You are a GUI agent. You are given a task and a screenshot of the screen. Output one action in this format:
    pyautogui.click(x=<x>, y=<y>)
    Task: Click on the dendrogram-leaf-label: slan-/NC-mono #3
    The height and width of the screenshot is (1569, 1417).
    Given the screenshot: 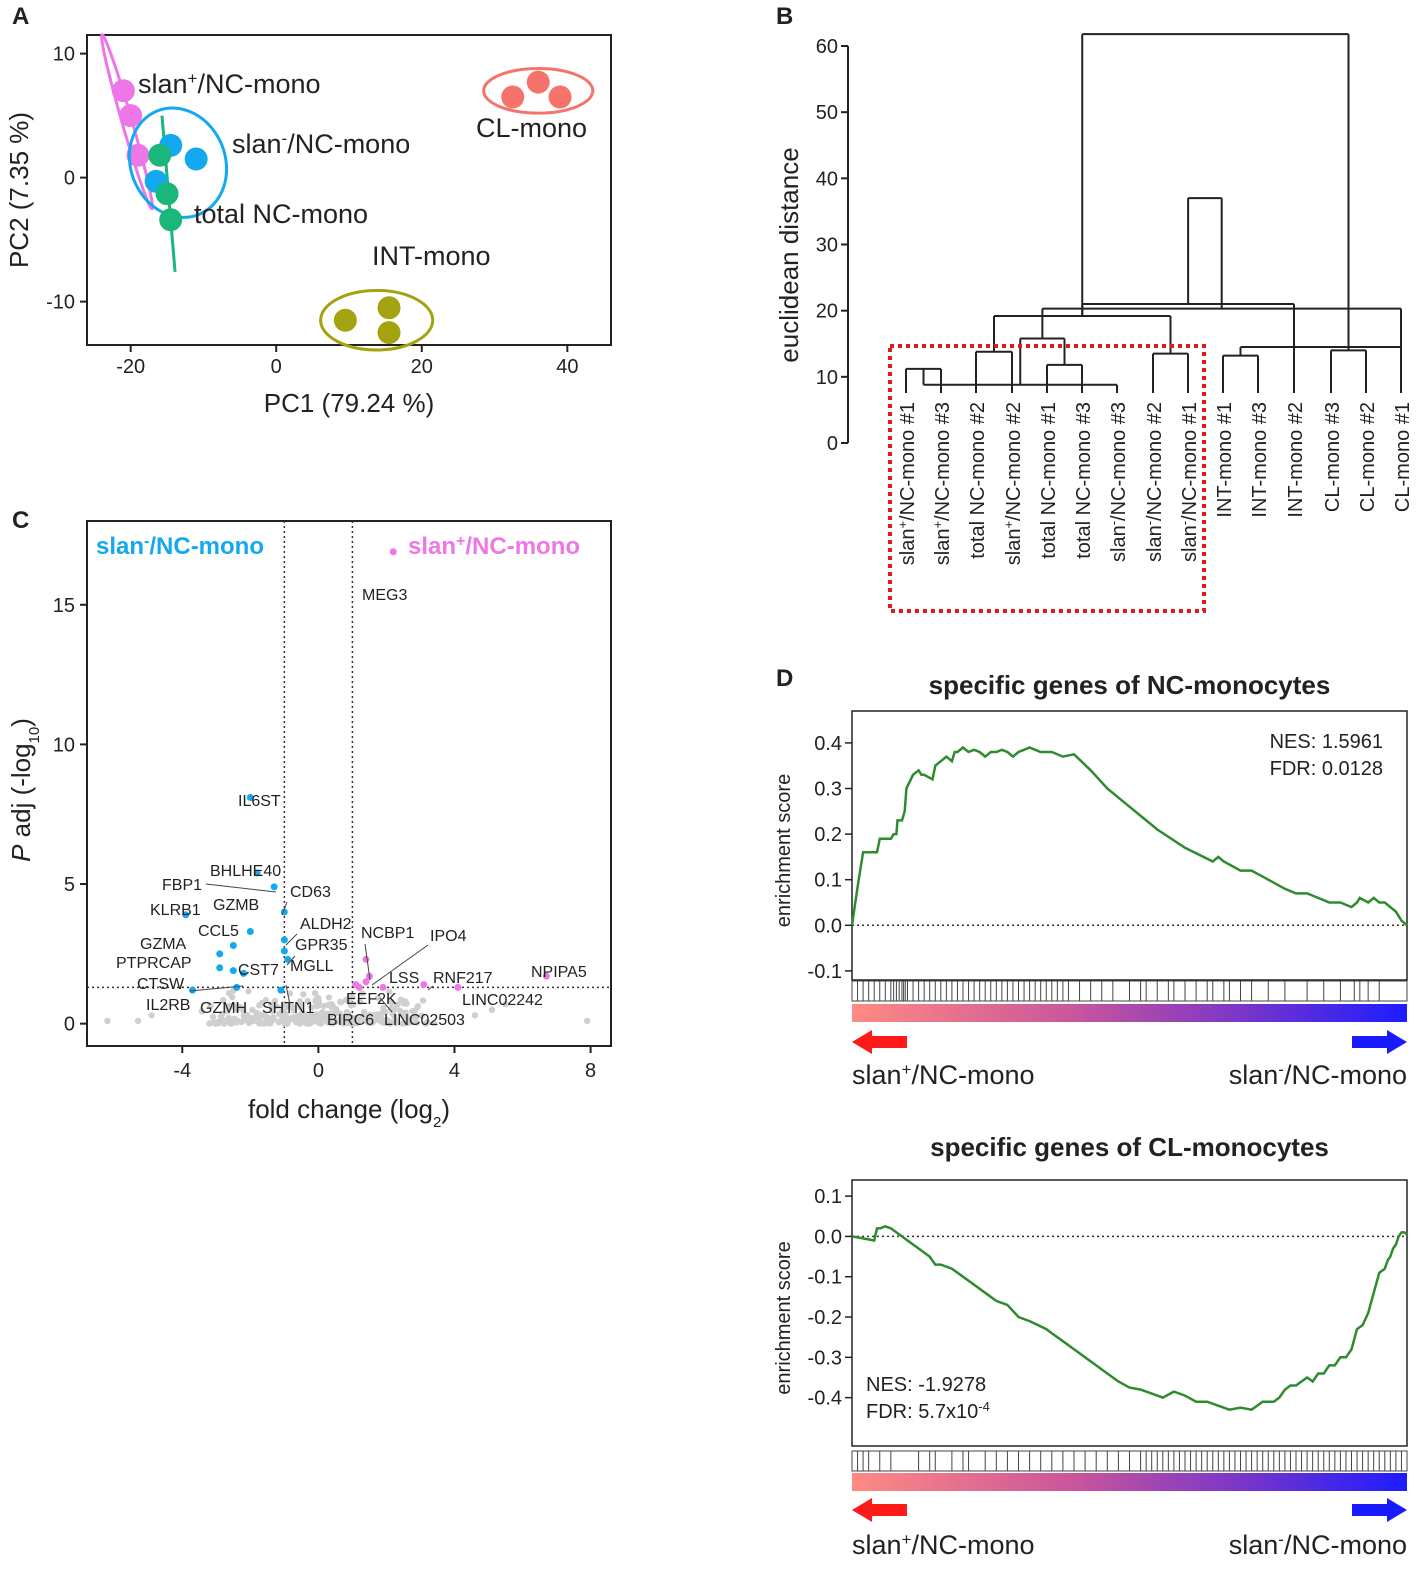 What is the action you would take?
    pyautogui.click(x=1118, y=482)
    